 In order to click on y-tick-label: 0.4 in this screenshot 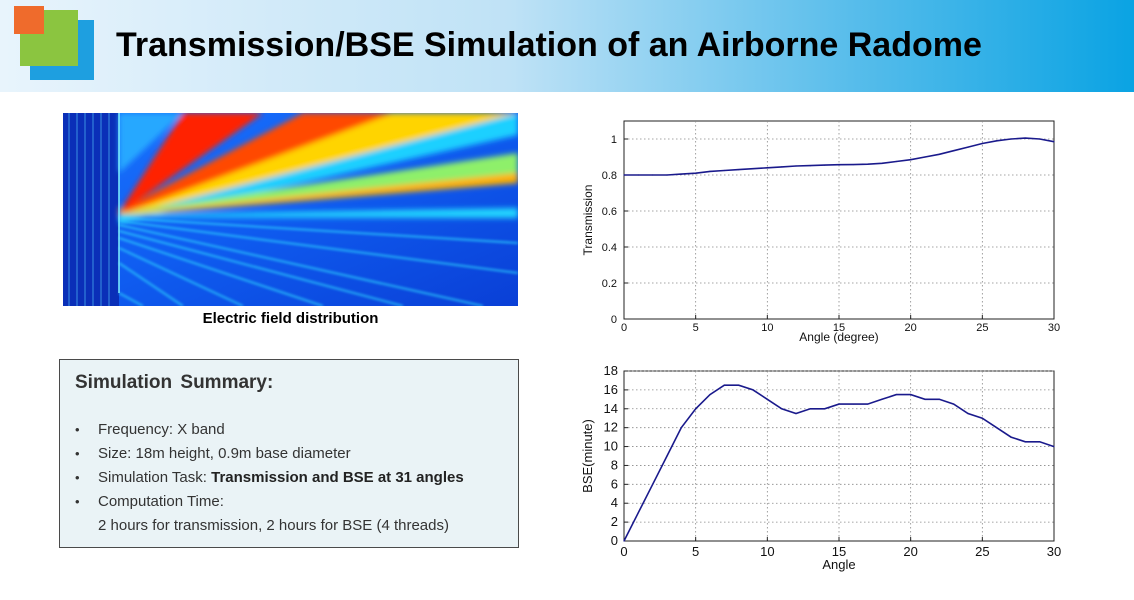, I will do `click(609, 248)`.